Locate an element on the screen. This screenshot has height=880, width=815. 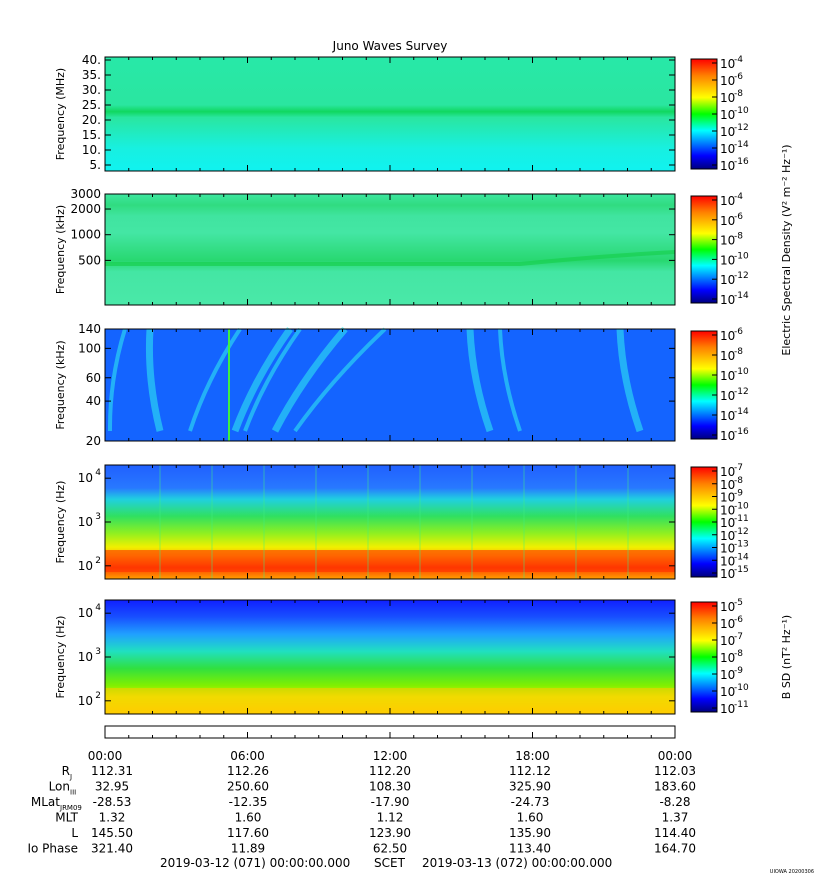
colorbar-tick-exponent: -7 is located at coordinates (738, 637).